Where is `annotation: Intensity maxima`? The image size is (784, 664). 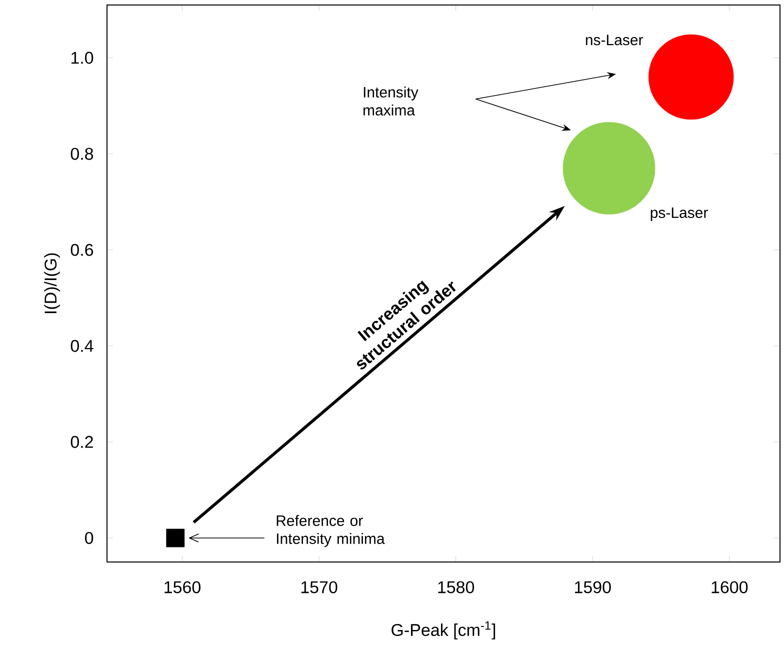 annotation: Intensity maxima is located at coordinates (391, 101).